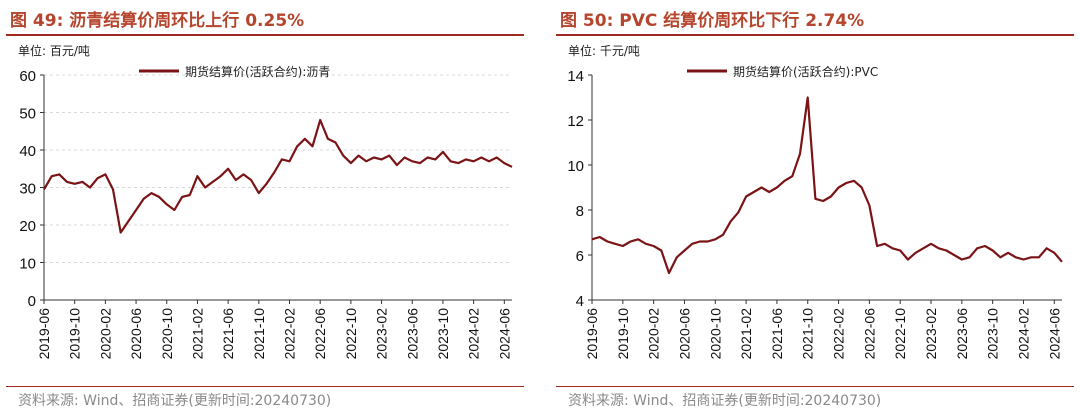  I want to click on y-tick-label: 6, so click(580, 256).